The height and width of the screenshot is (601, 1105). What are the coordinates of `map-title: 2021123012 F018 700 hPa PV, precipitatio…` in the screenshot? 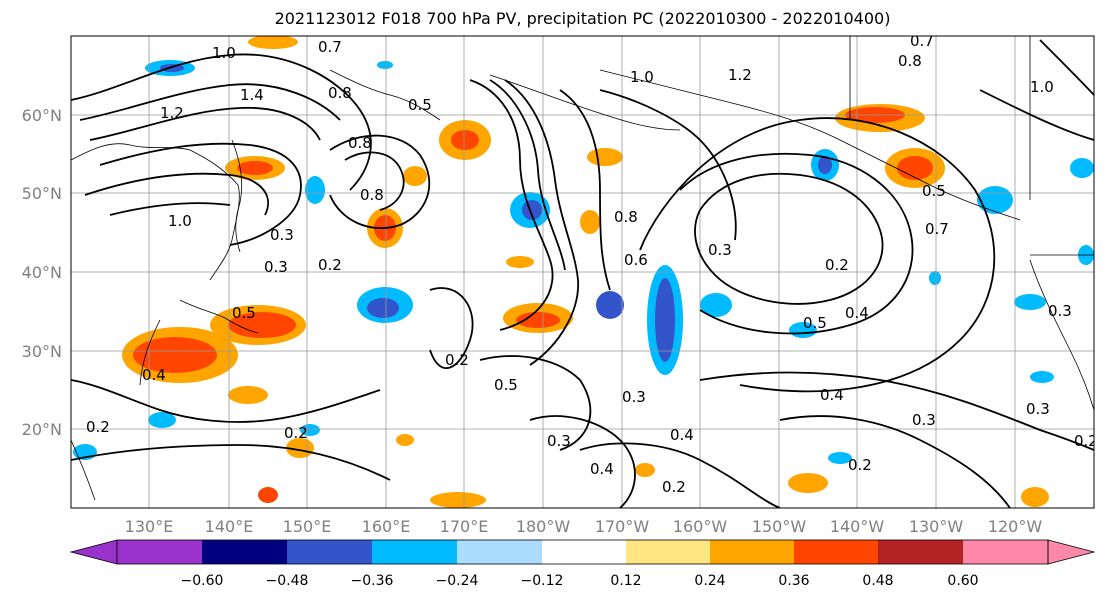 It's located at (582, 18).